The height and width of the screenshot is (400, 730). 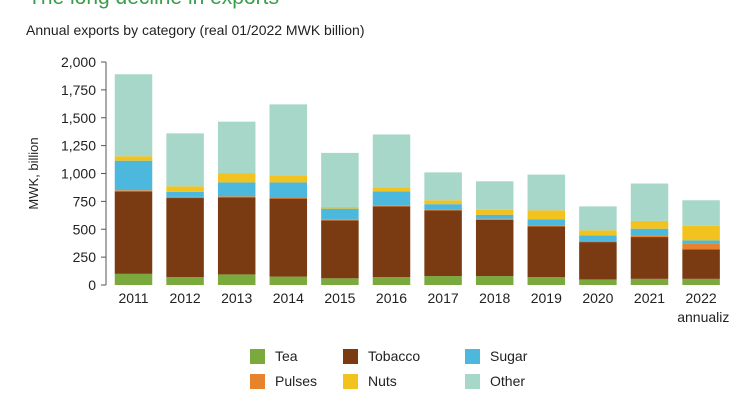 I want to click on legend-item-sugar: Sugar, so click(x=496, y=356).